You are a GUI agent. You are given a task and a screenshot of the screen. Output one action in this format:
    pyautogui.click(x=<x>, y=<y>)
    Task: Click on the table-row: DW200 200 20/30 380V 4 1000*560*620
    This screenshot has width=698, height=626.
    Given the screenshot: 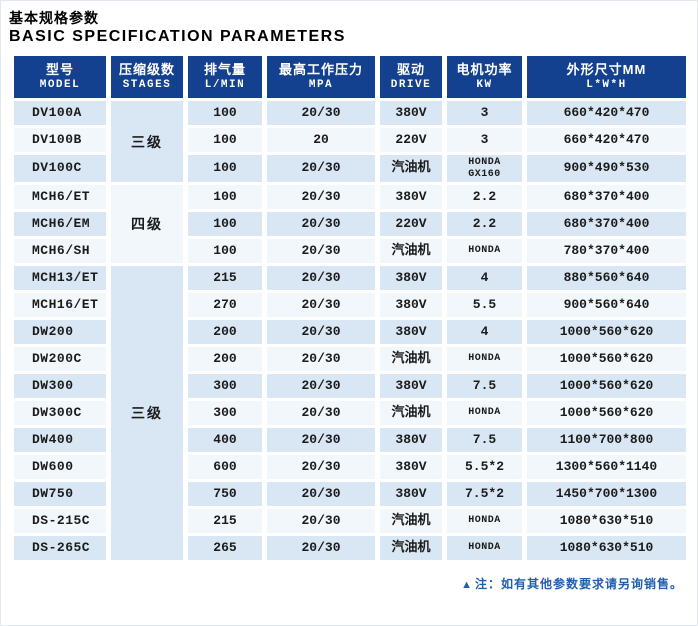 What is the action you would take?
    pyautogui.click(x=350, y=332)
    